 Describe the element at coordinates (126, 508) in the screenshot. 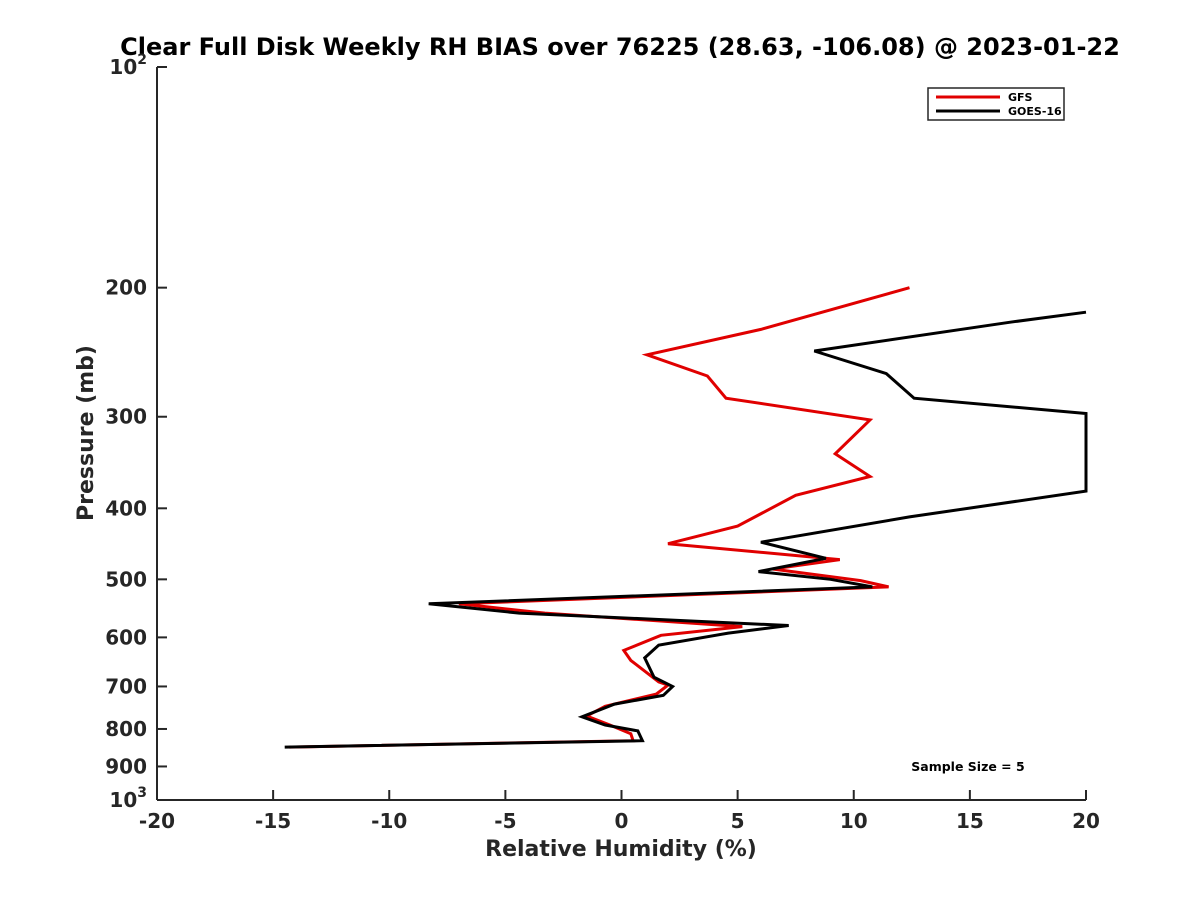

I see `y-tick-label: 400` at that location.